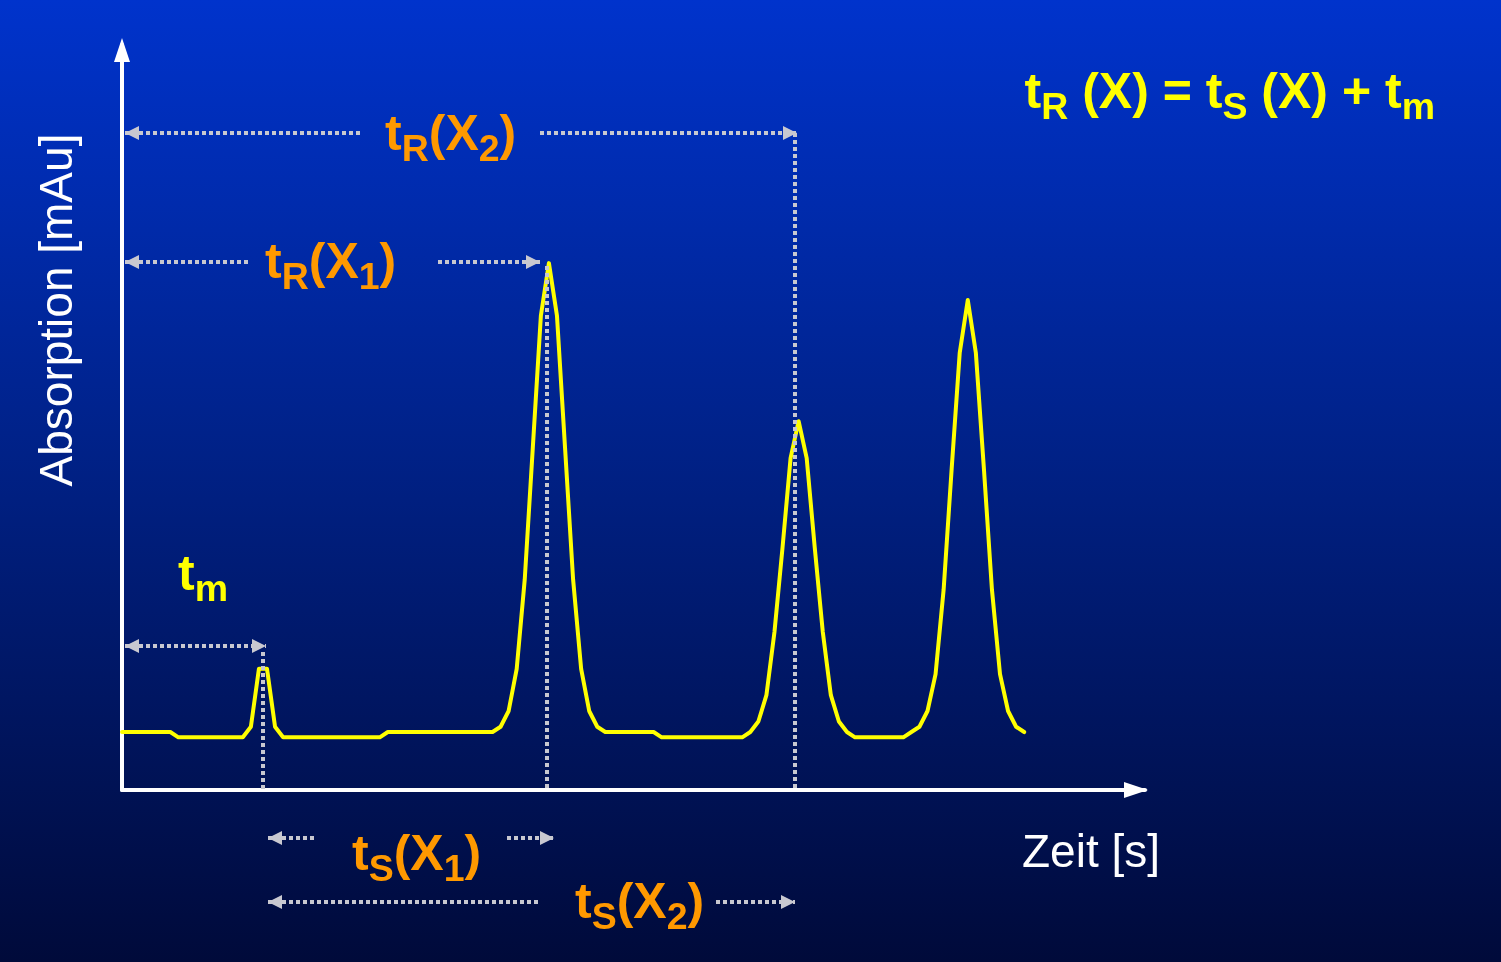  I want to click on y-axis-title: Absorption [mAu], so click(56, 310).